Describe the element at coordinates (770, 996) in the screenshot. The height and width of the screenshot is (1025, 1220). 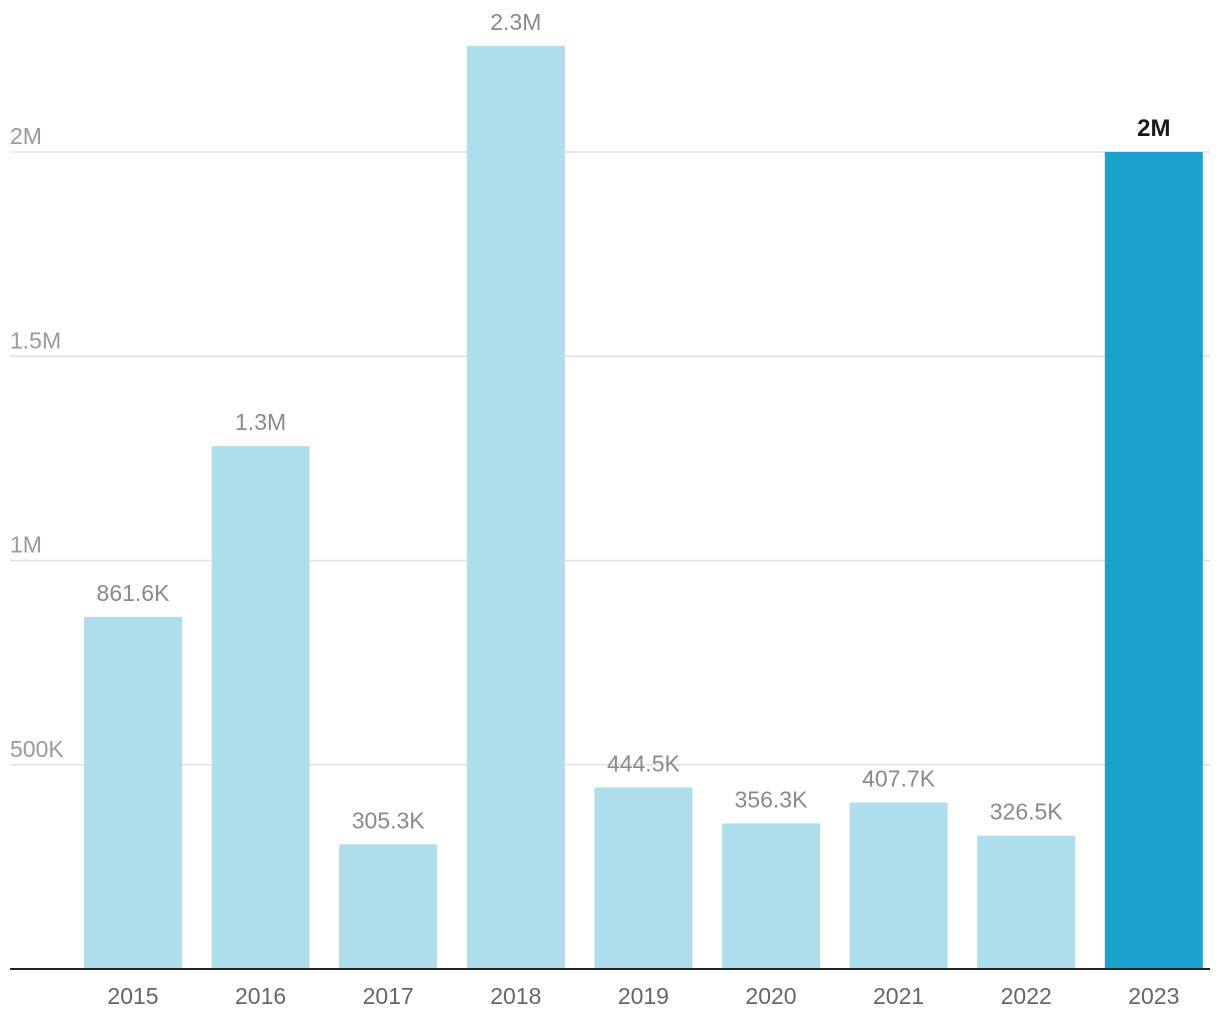
I see `x-tick-label: 2020` at that location.